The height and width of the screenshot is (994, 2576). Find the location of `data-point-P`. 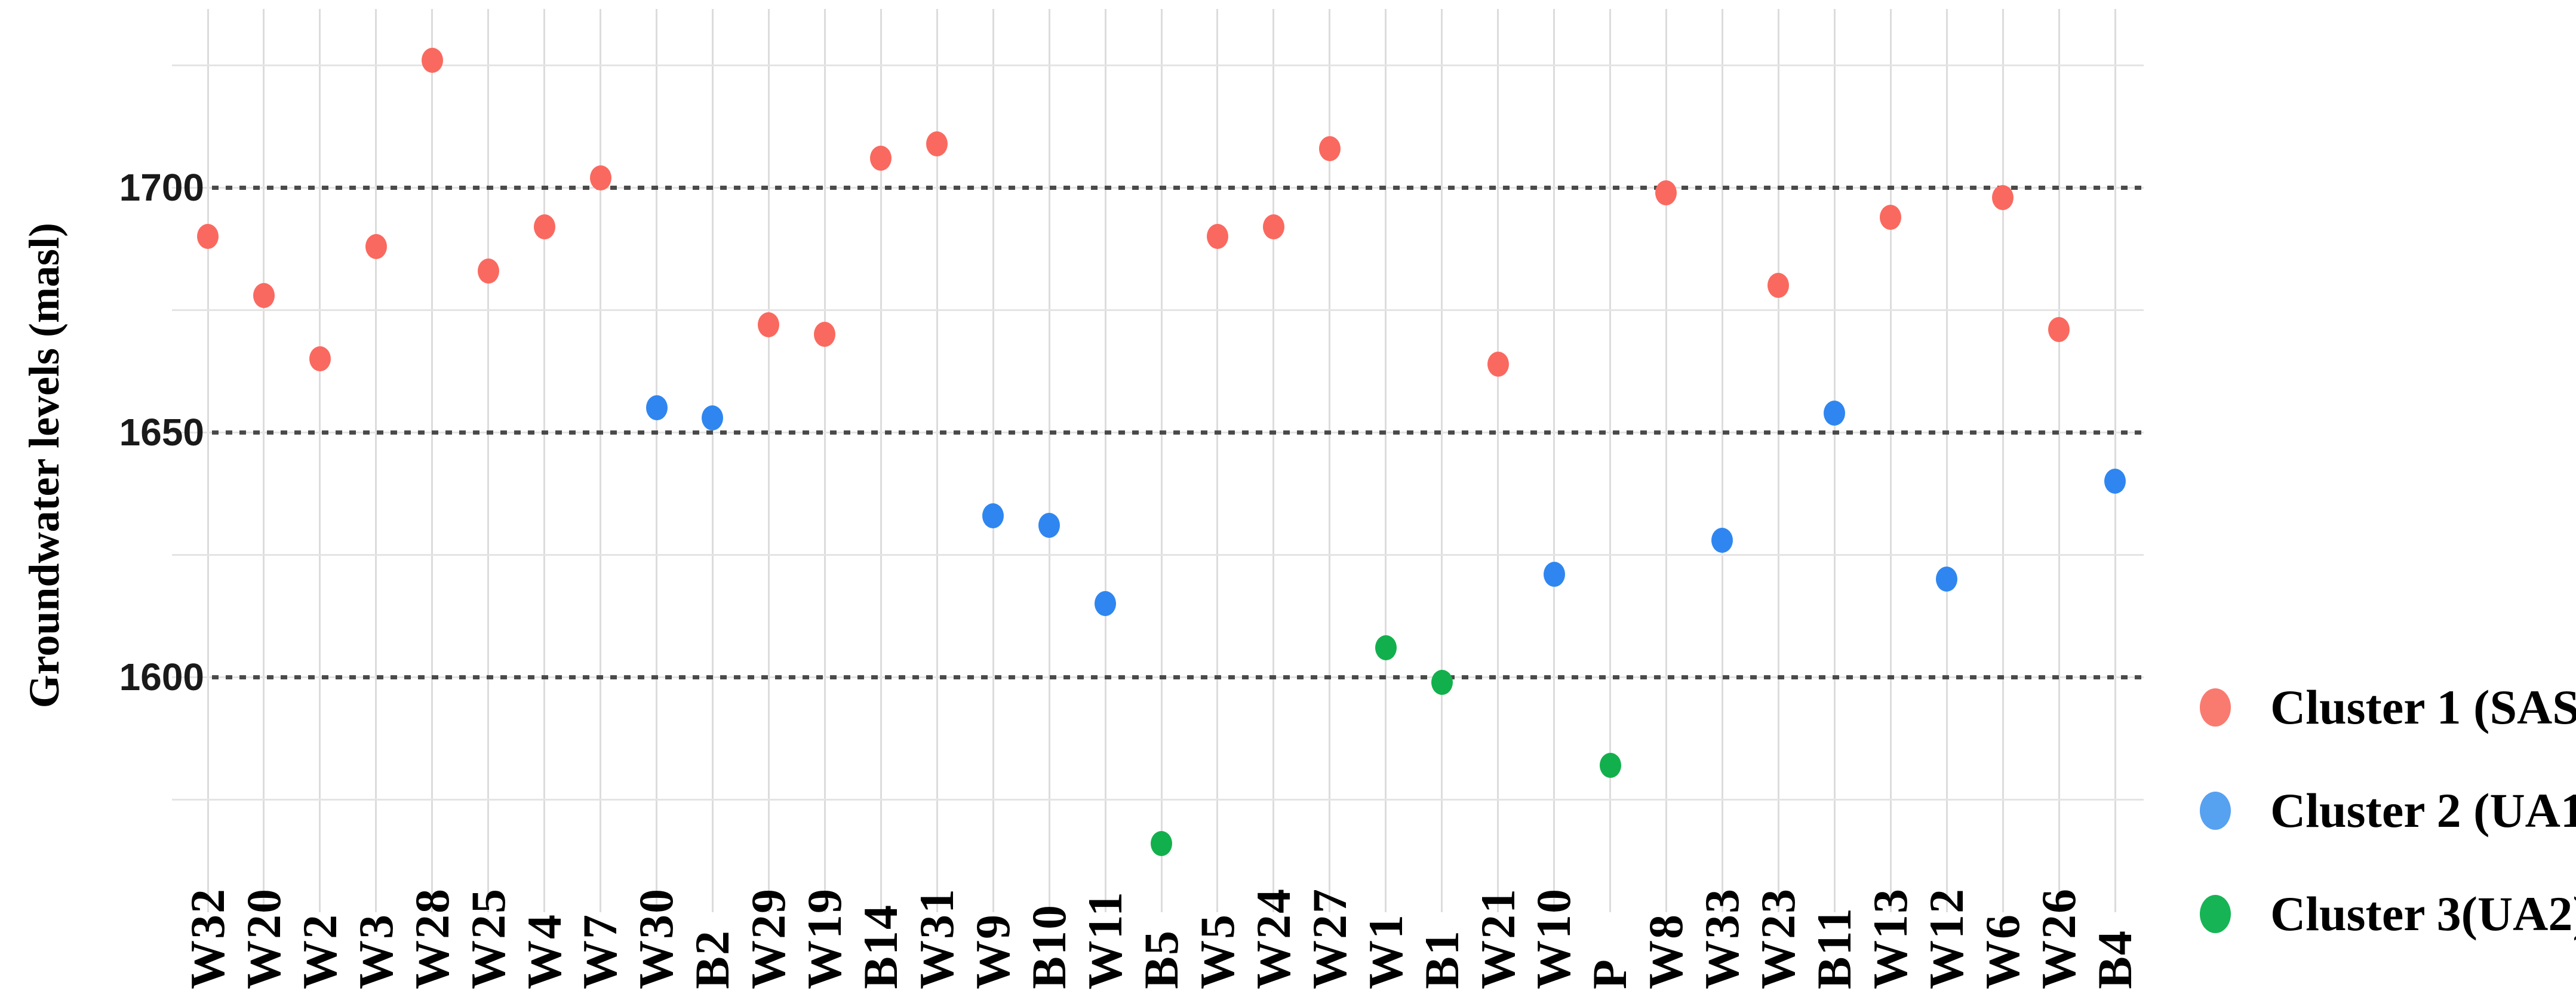

data-point-P is located at coordinates (1610, 765).